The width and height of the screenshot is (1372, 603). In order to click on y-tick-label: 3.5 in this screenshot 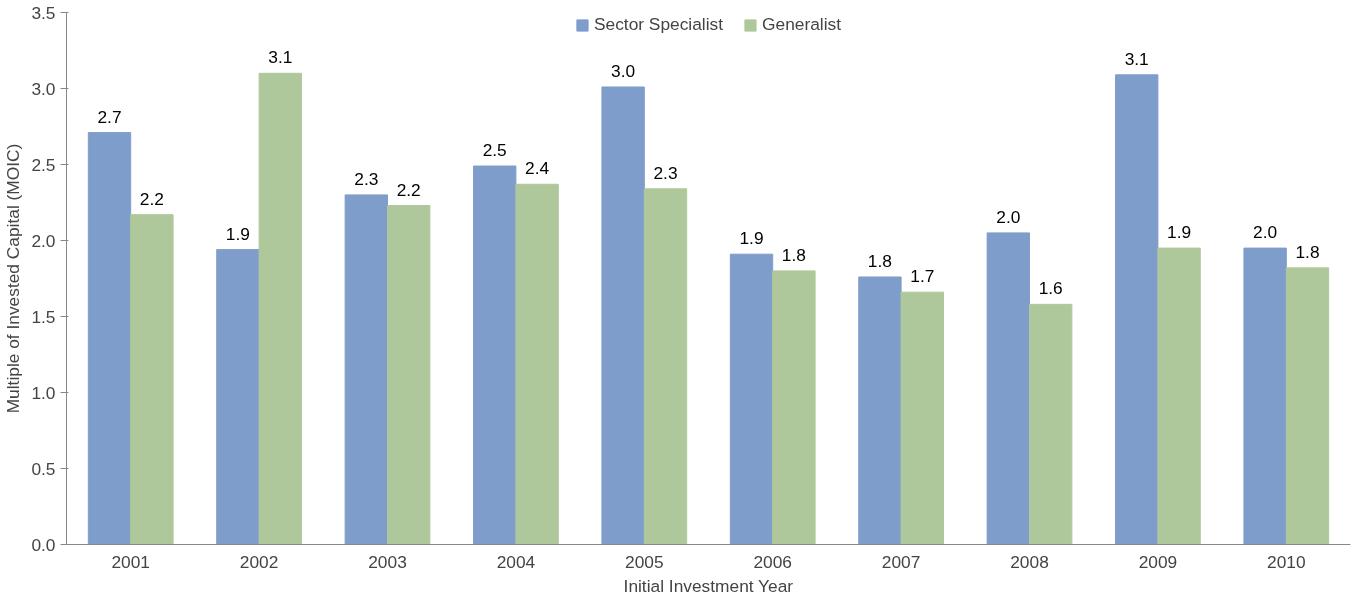, I will do `click(43, 12)`.